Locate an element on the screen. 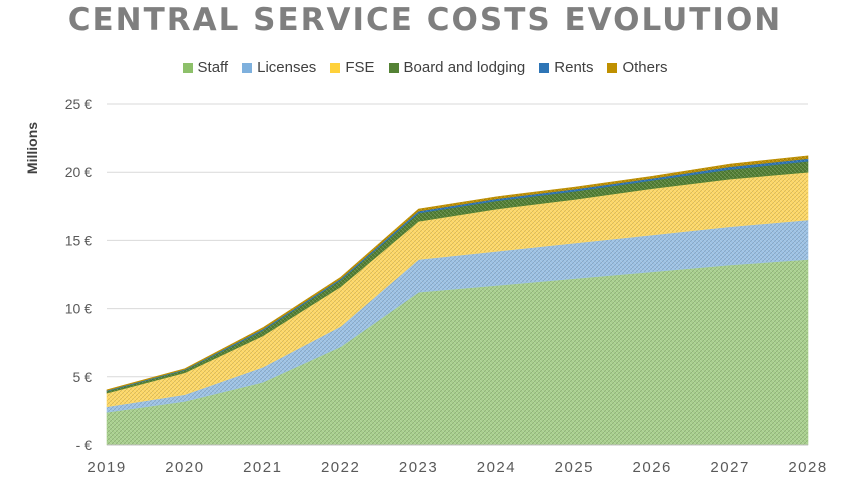 Image resolution: width=850 pixels, height=489 pixels. legend-item-fse: FSE is located at coordinates (352, 67).